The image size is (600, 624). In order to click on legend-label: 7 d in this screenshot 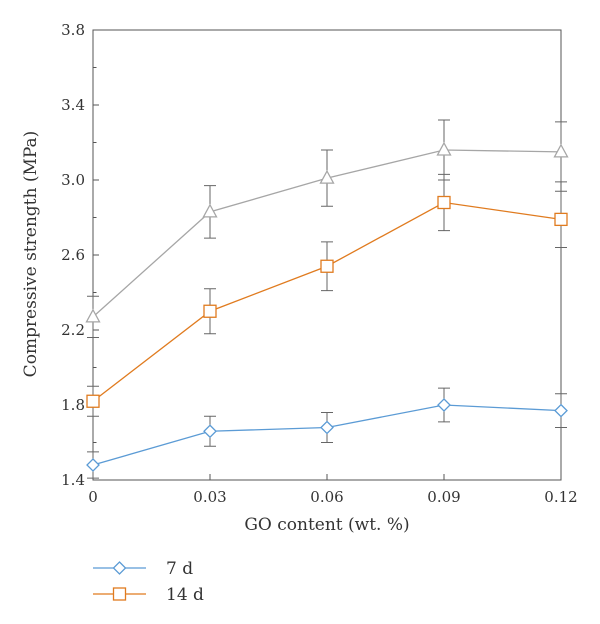, I will do `click(179, 569)`.